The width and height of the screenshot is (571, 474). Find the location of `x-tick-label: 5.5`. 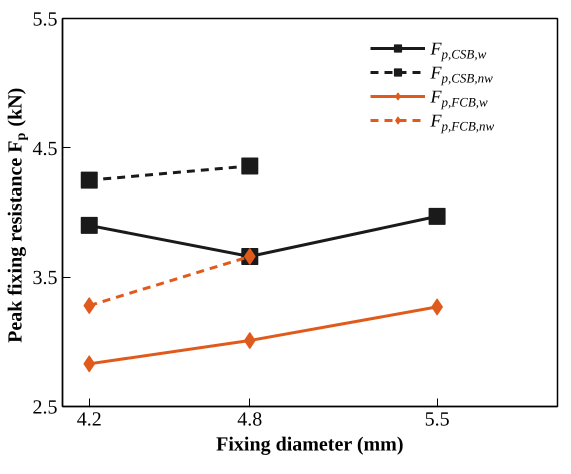

x-tick-label: 5.5 is located at coordinates (437, 419).